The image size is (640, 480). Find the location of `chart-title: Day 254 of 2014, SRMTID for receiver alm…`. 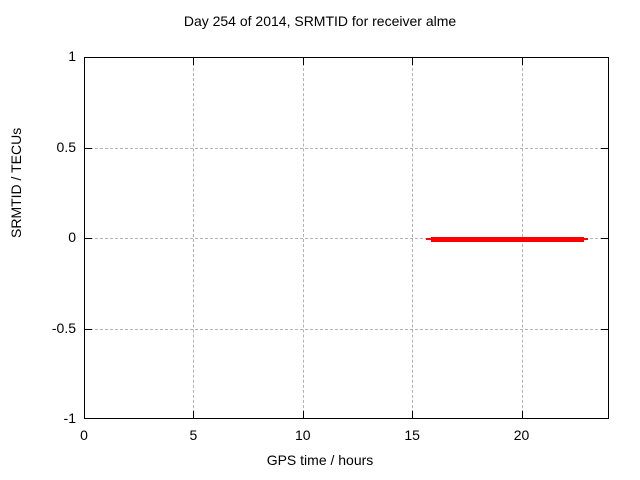

chart-title: Day 254 of 2014, SRMTID for receiver alm… is located at coordinates (320, 21).